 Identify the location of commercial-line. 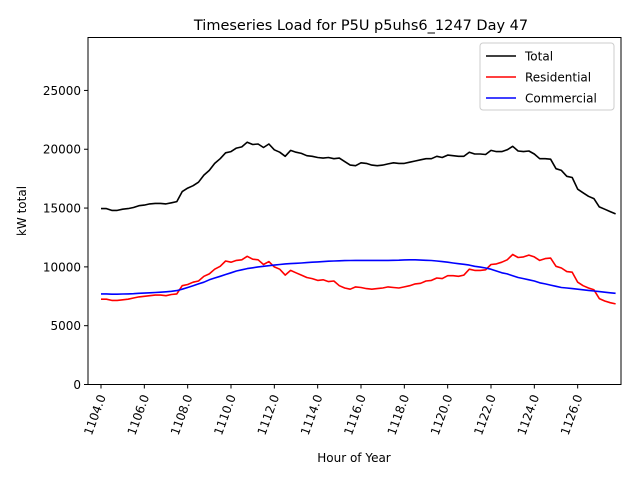
(358, 277).